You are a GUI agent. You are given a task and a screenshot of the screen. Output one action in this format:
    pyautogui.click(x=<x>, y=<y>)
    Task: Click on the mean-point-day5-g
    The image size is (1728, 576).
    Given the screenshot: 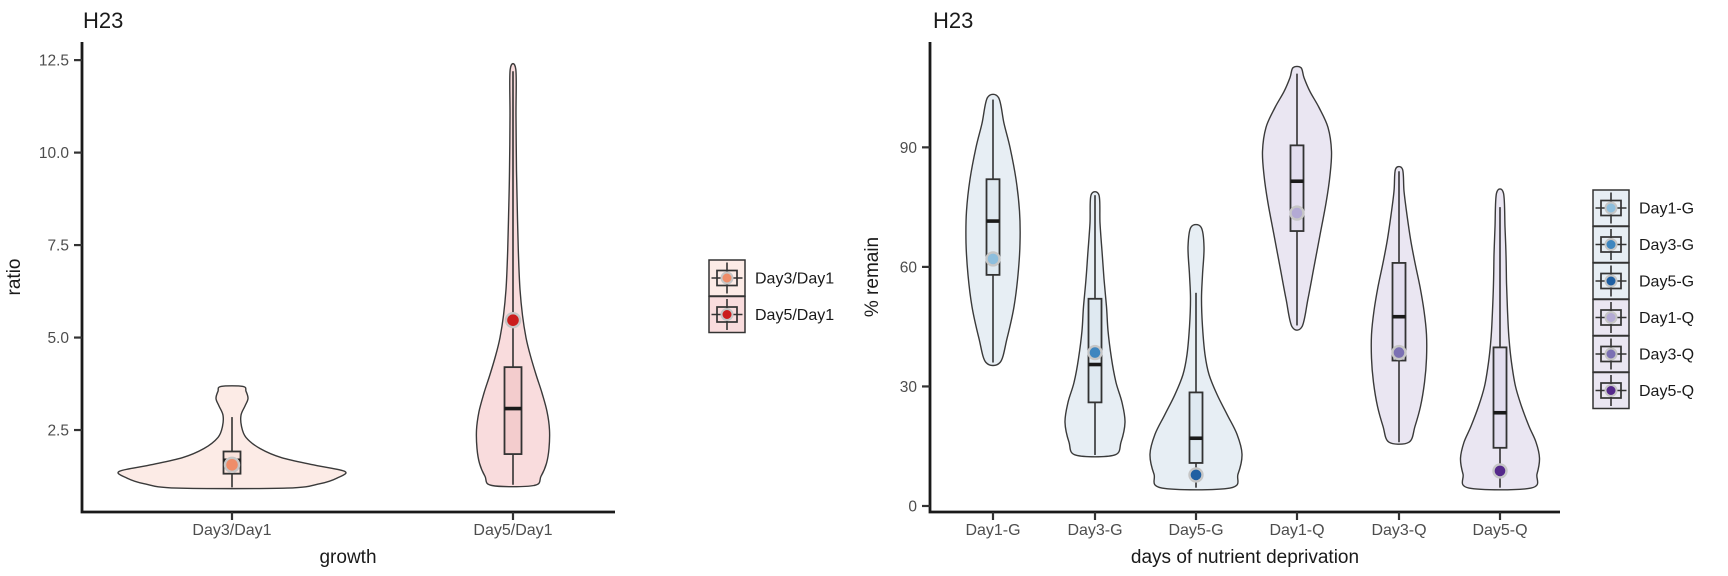 What is the action you would take?
    pyautogui.click(x=1196, y=475)
    